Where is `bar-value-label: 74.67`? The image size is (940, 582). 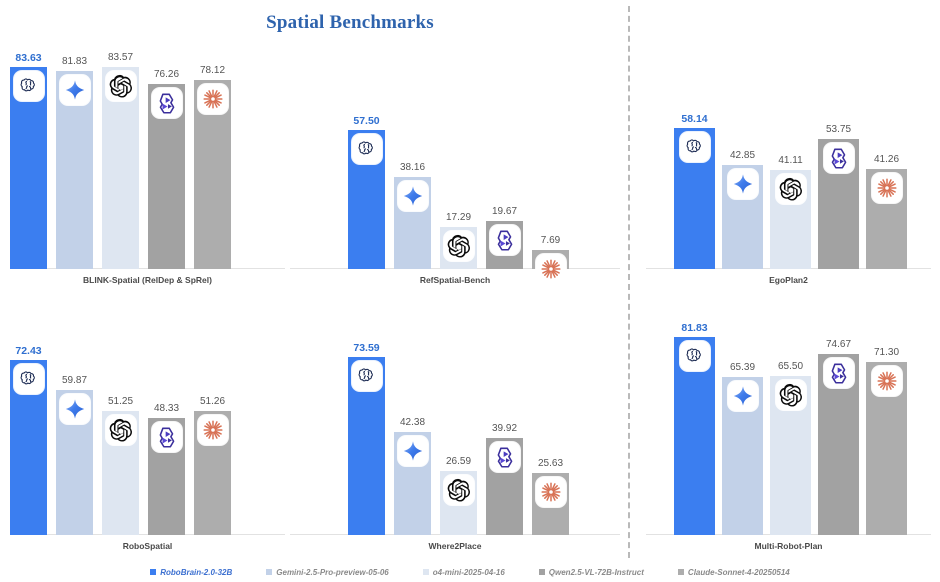
bar-value-label: 74.67 is located at coordinates (838, 344).